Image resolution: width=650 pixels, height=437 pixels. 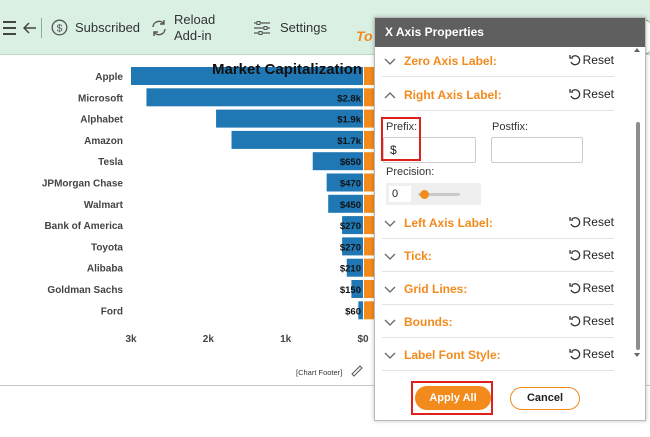 I want to click on section-row: Label Font Style: Reset, so click(x=498, y=355).